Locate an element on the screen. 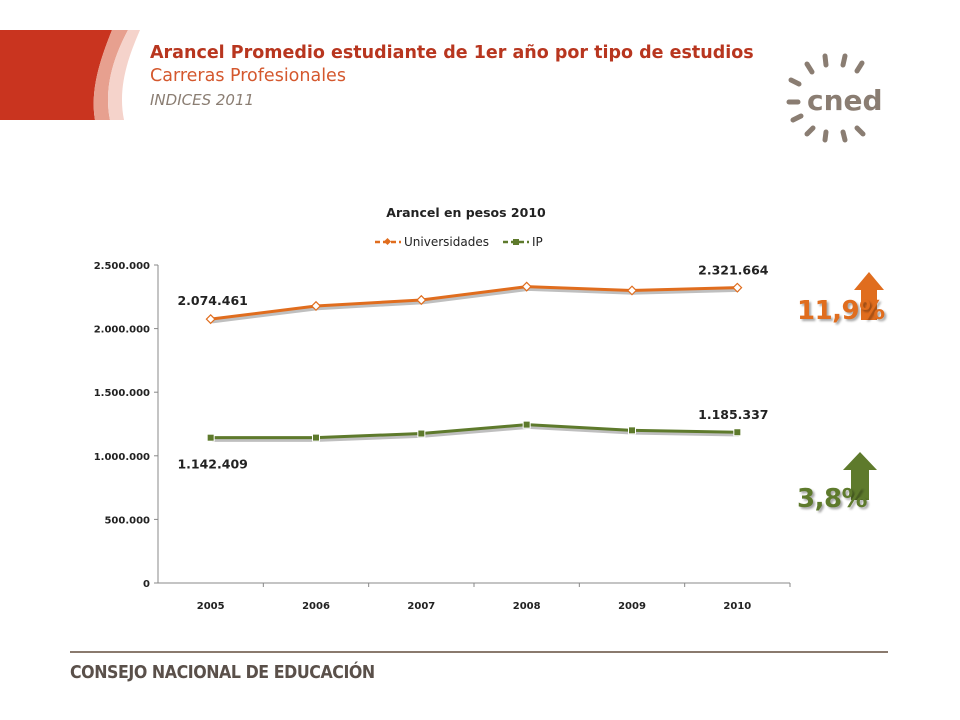  logo-text: cned is located at coordinates (845, 100).